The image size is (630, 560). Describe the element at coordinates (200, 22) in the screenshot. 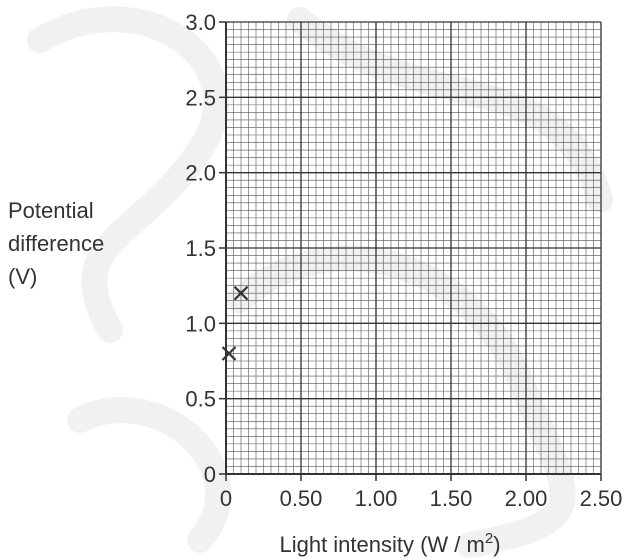

I see `y-tick-label: 3.0` at that location.